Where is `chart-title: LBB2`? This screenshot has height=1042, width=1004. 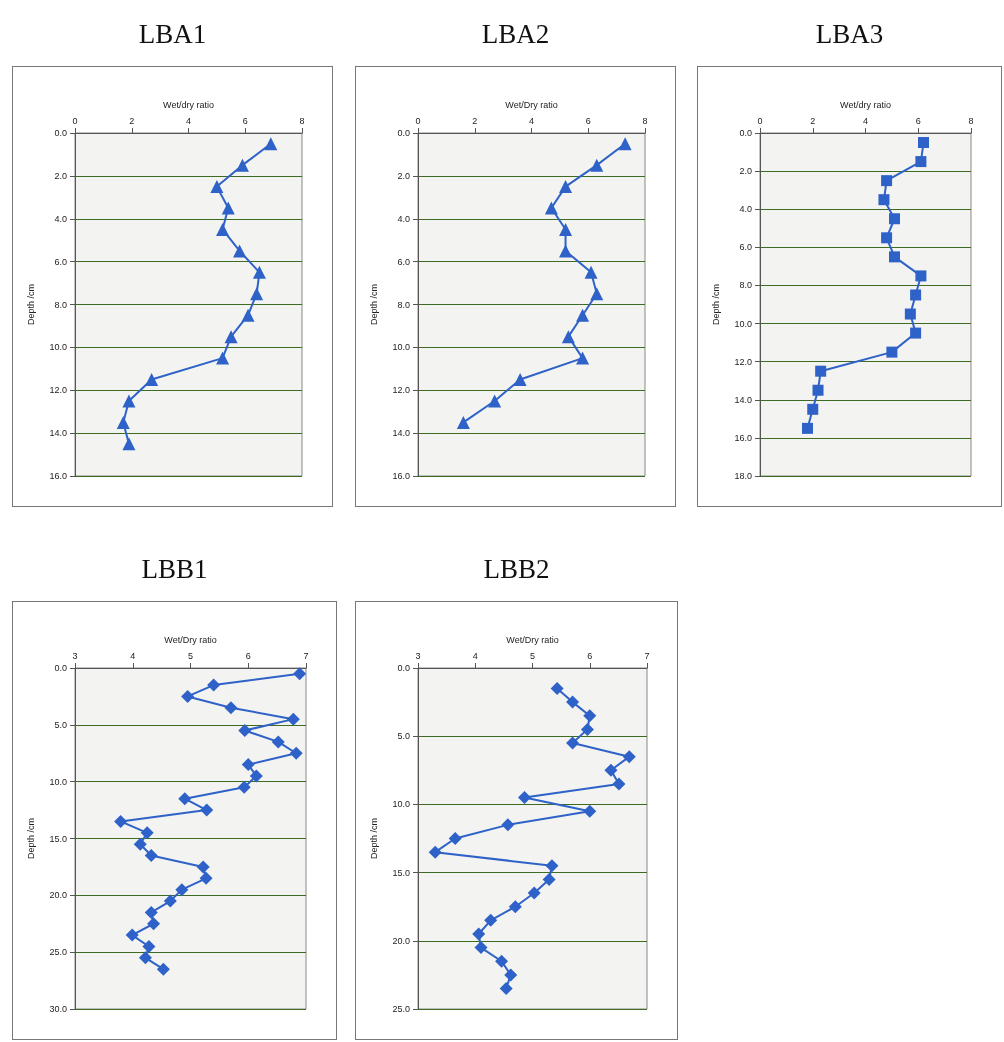 chart-title: LBB2 is located at coordinates (516, 569).